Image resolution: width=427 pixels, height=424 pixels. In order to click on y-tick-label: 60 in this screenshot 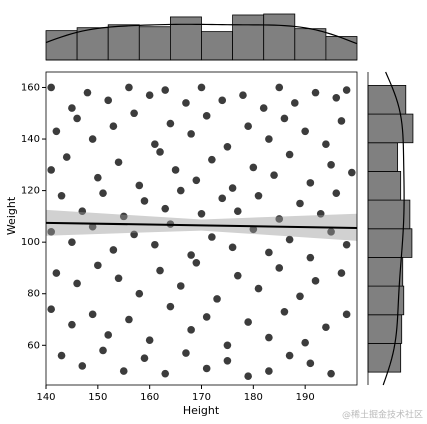, I will do `click(33, 345)`.